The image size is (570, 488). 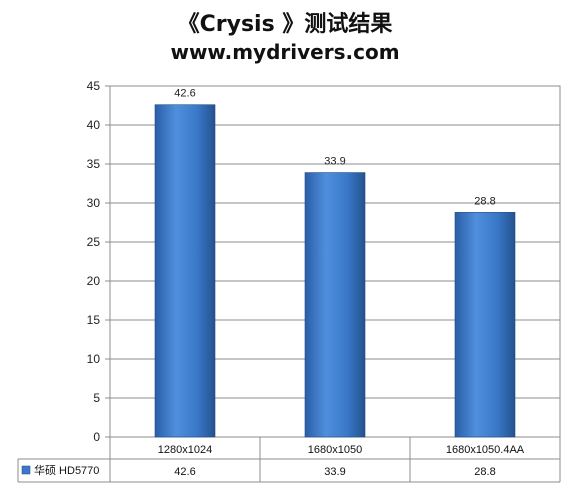 I want to click on chart-subtitle-url: www.mydrivers.com, so click(x=285, y=52).